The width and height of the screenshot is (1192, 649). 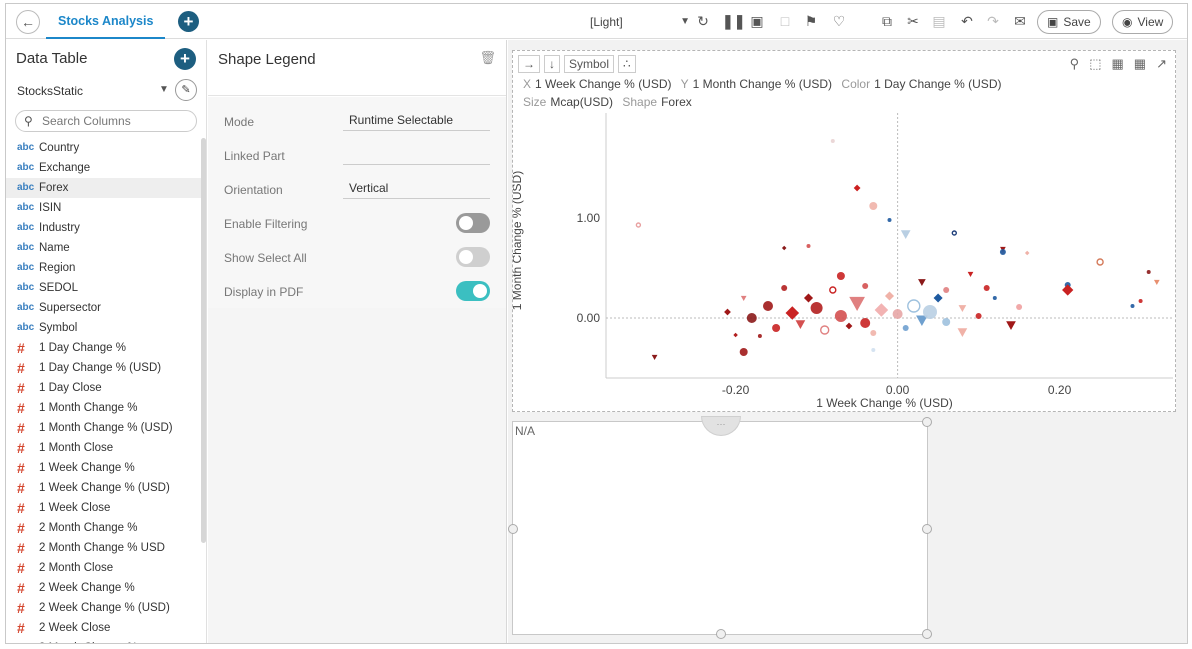 What do you see at coordinates (721, 426) in the screenshot?
I see `drag-handle: ⋯` at bounding box center [721, 426].